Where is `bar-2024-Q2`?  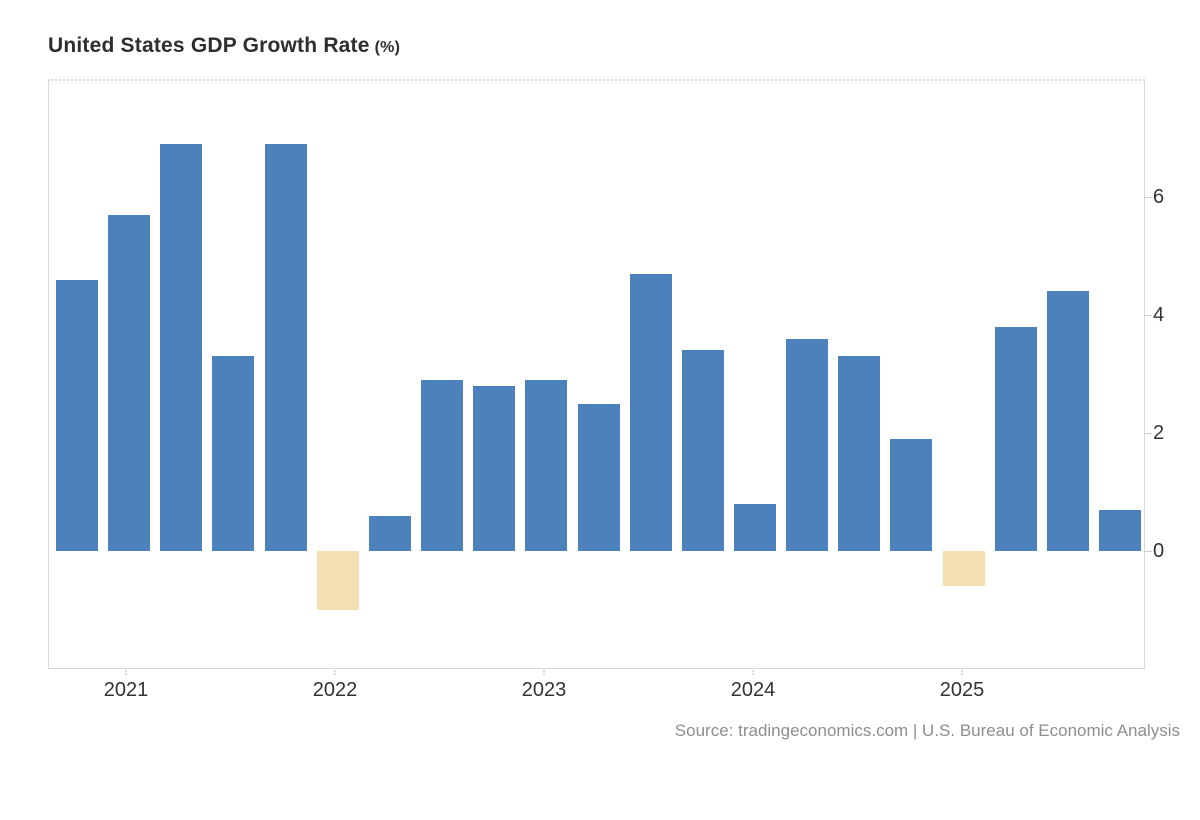
bar-2024-Q2 is located at coordinates (807, 444).